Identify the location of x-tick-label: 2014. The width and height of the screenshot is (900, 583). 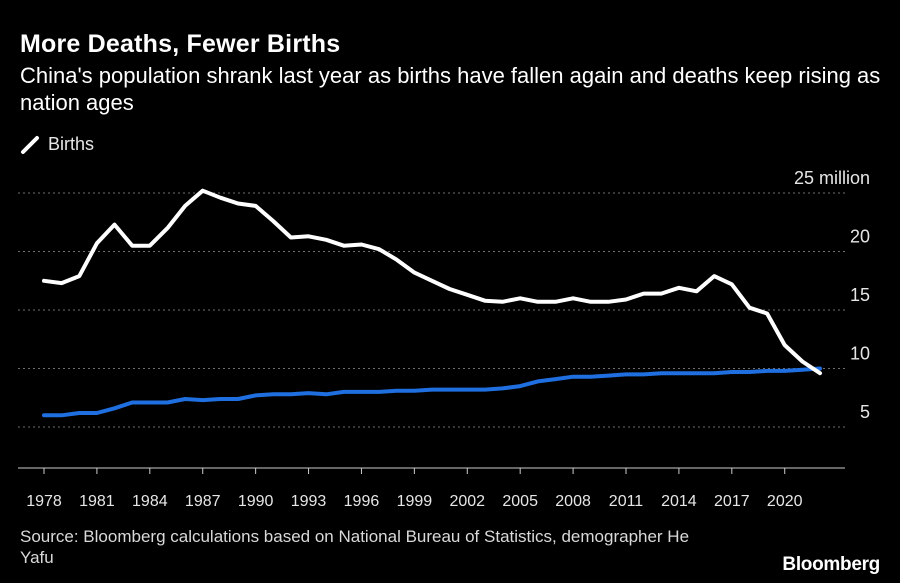
(679, 501).